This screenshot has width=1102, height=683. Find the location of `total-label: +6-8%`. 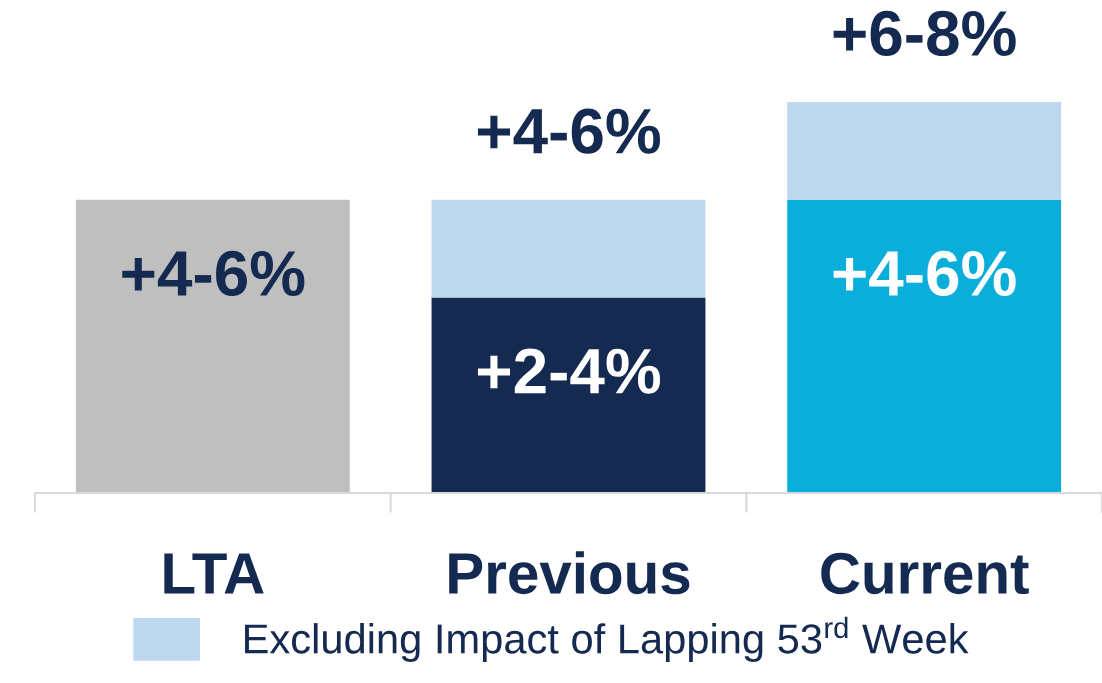

total-label: +6-8% is located at coordinates (924, 33).